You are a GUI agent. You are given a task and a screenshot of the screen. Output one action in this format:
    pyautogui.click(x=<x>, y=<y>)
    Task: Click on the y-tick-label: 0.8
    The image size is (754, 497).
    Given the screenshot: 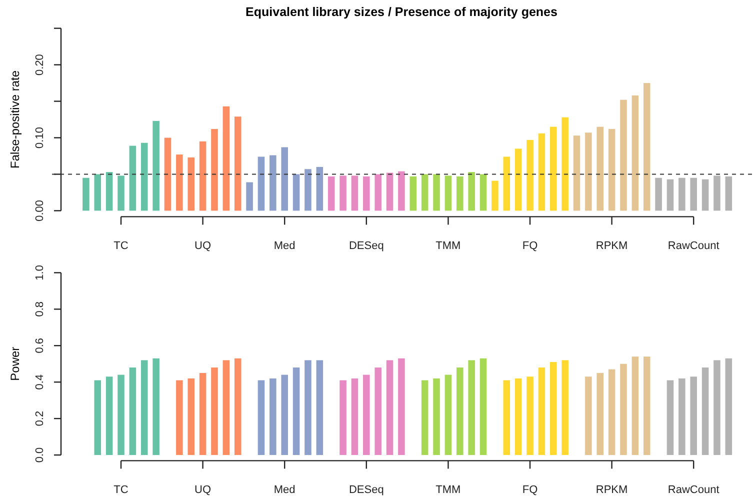 What is the action you would take?
    pyautogui.click(x=40, y=309)
    